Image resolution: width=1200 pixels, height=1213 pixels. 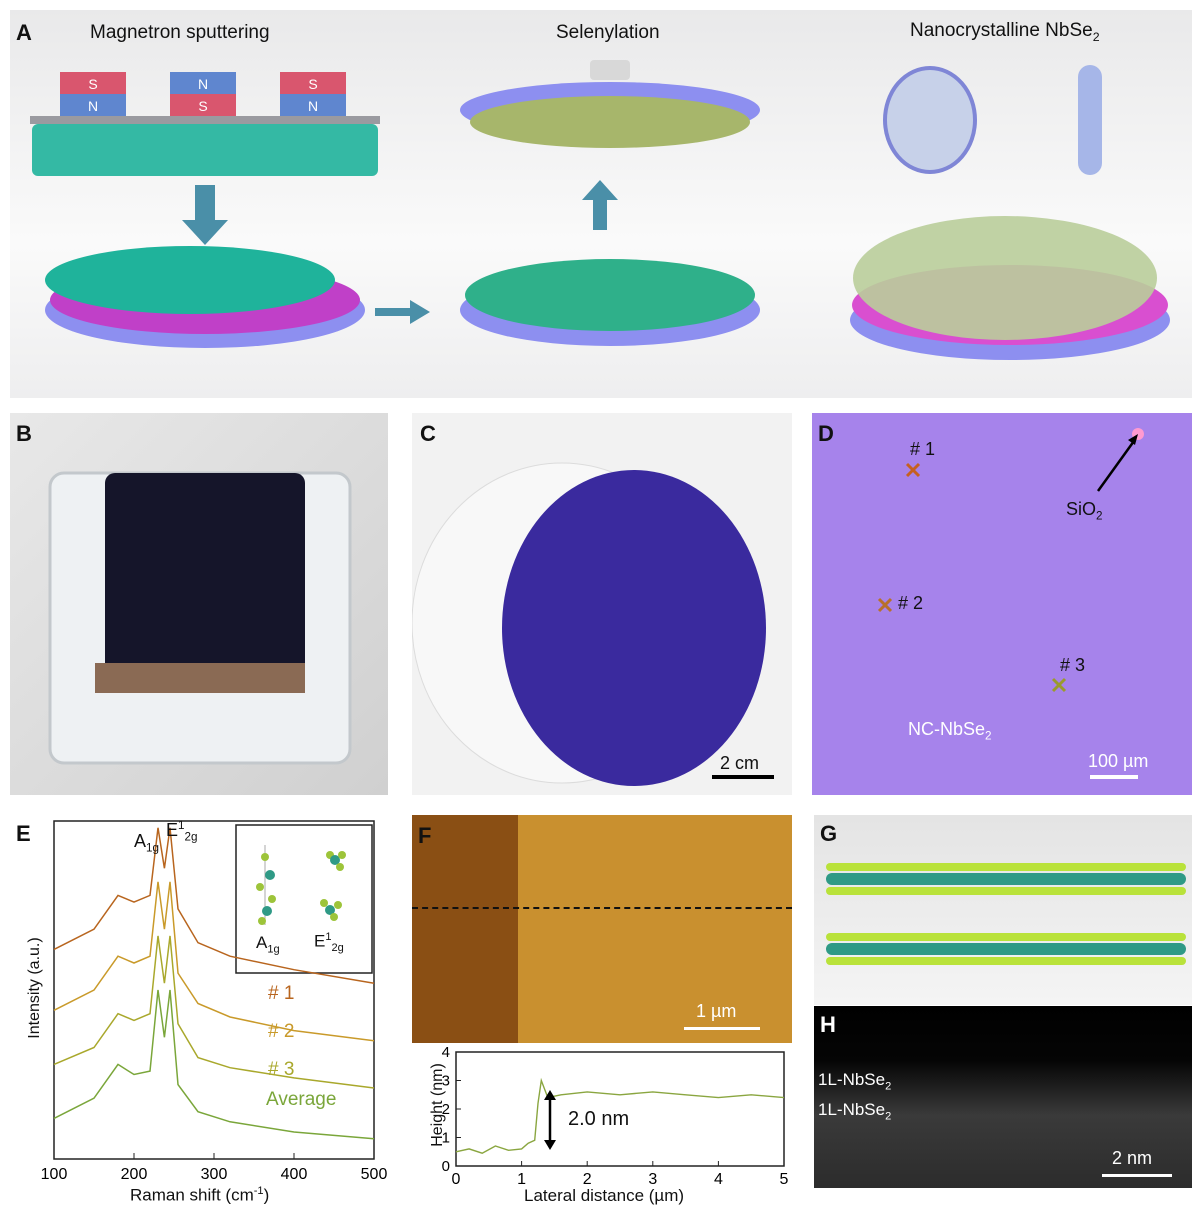 What do you see at coordinates (652, 1179) in the screenshot?
I see `profile-x-tick-label: 3` at bounding box center [652, 1179].